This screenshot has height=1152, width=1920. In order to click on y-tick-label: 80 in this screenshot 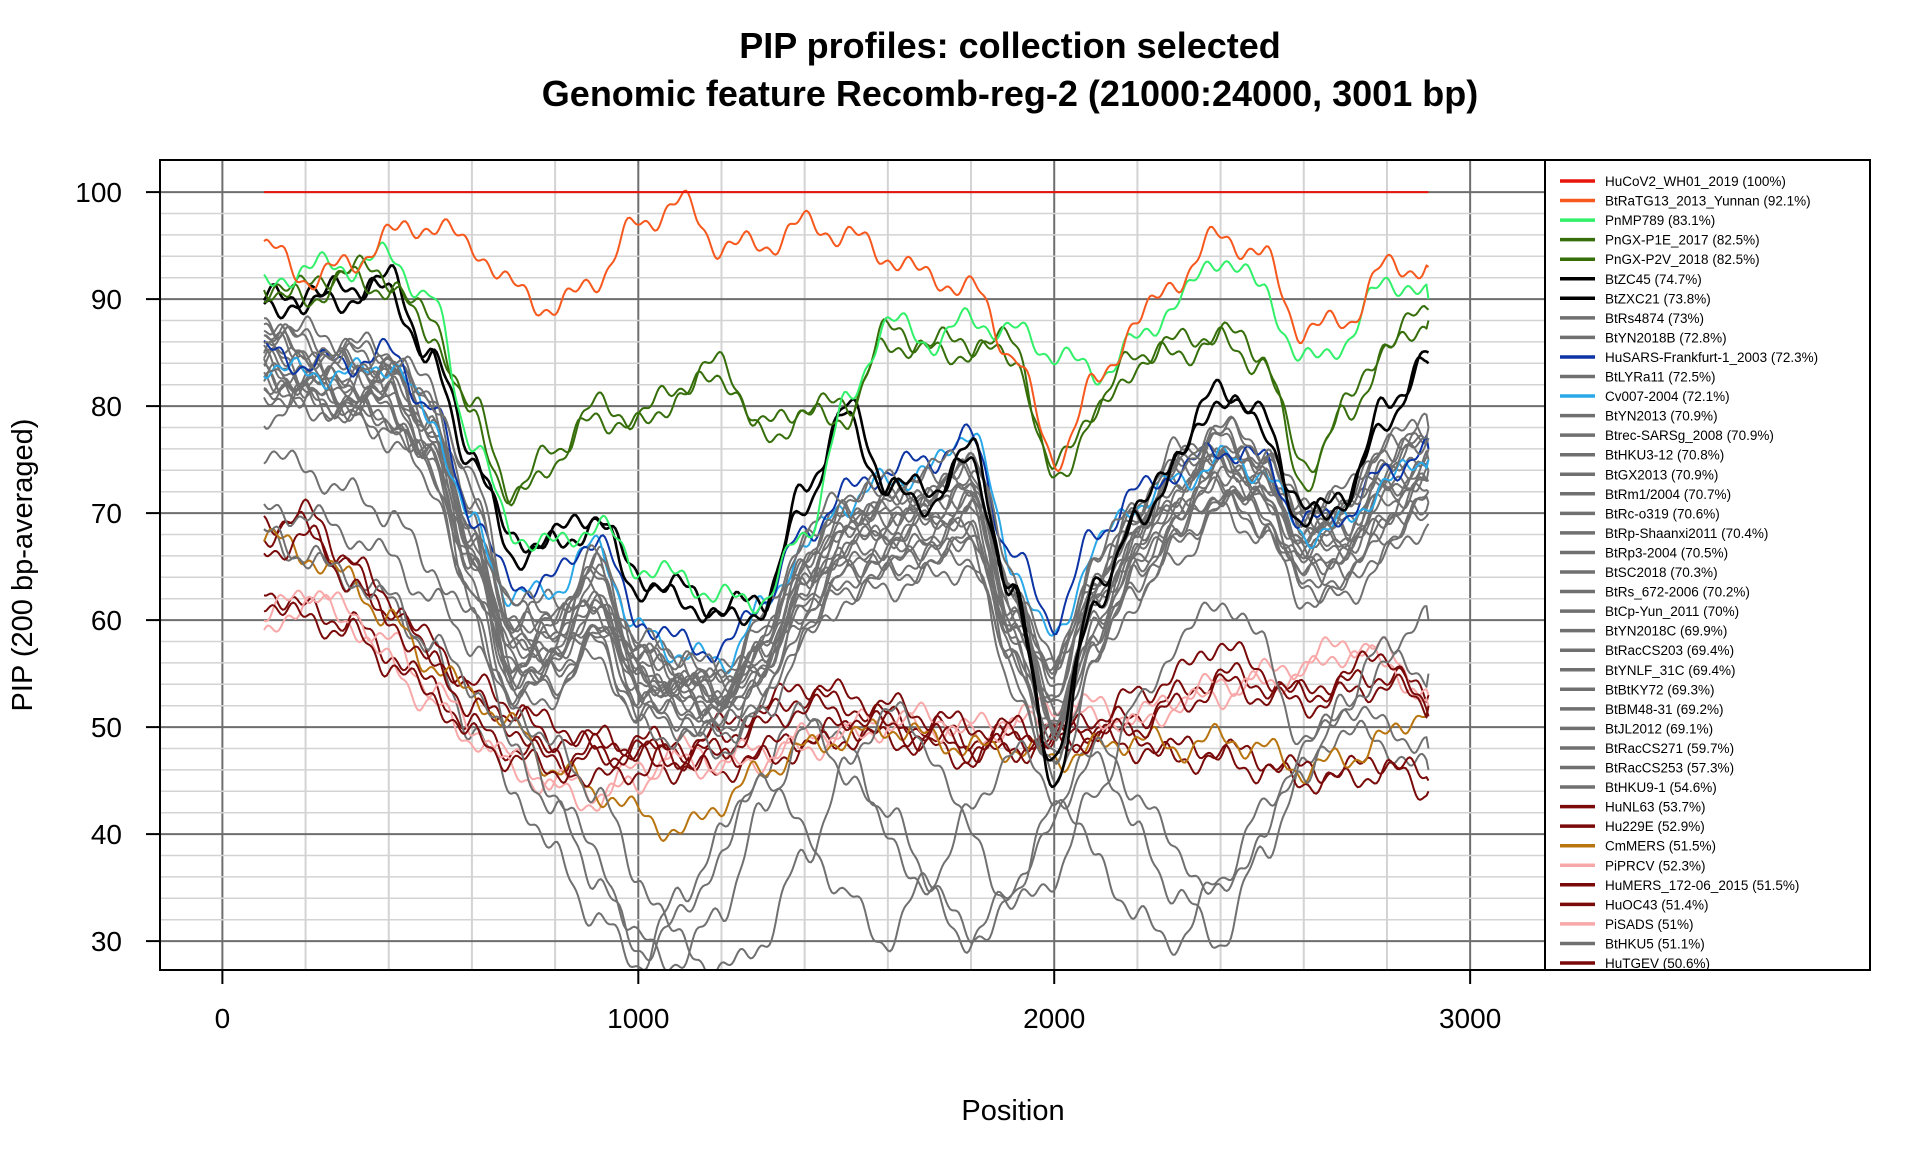, I will do `click(106, 406)`.